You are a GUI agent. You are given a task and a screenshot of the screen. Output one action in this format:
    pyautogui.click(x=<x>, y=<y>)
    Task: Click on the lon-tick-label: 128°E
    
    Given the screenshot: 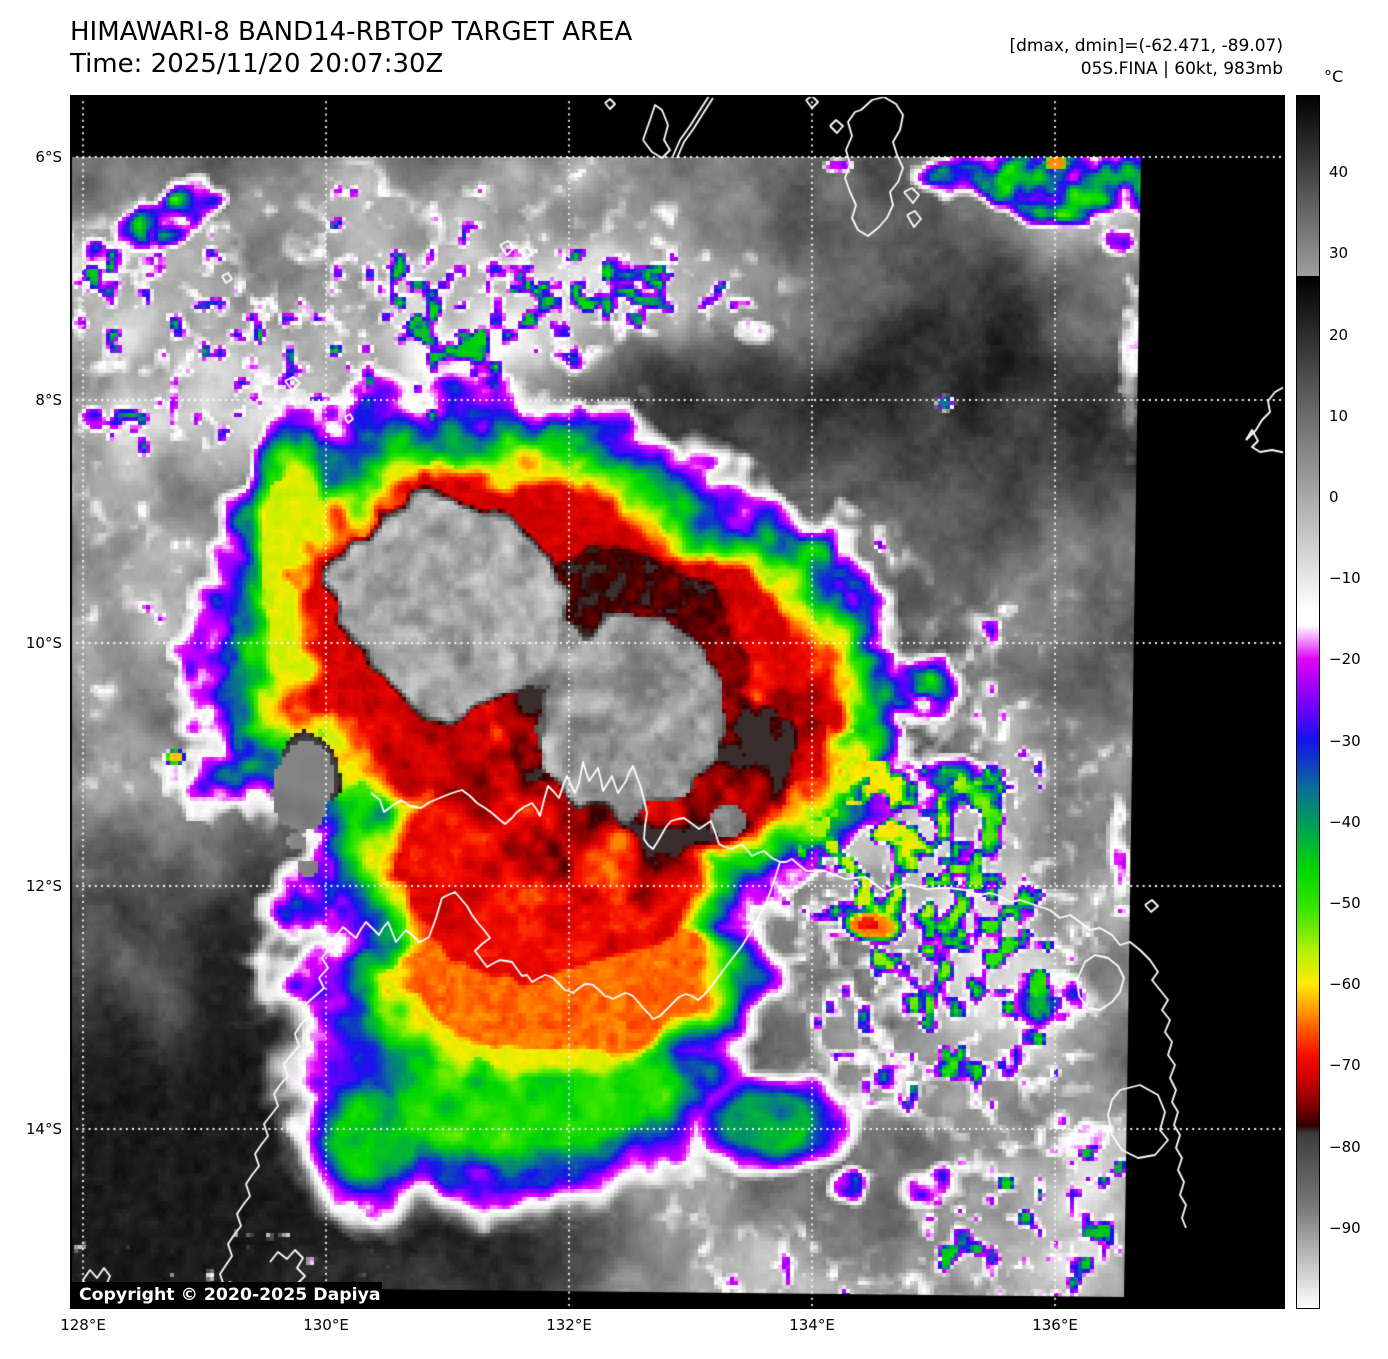 What is the action you would take?
    pyautogui.click(x=83, y=1325)
    